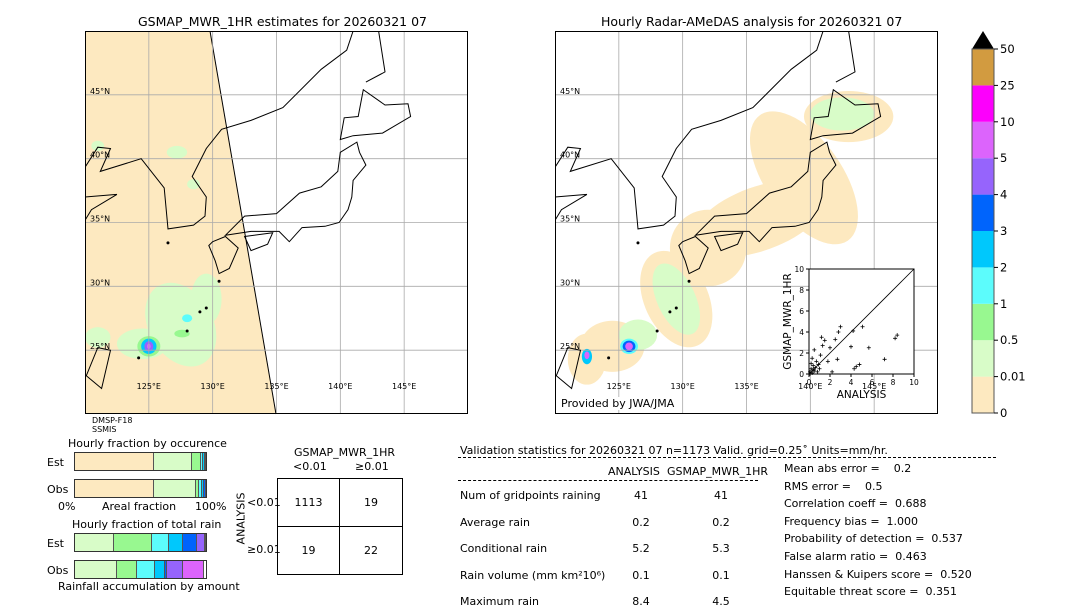  Describe the element at coordinates (67, 506) in the screenshot. I see `occ-xtick-left: 0%` at that location.